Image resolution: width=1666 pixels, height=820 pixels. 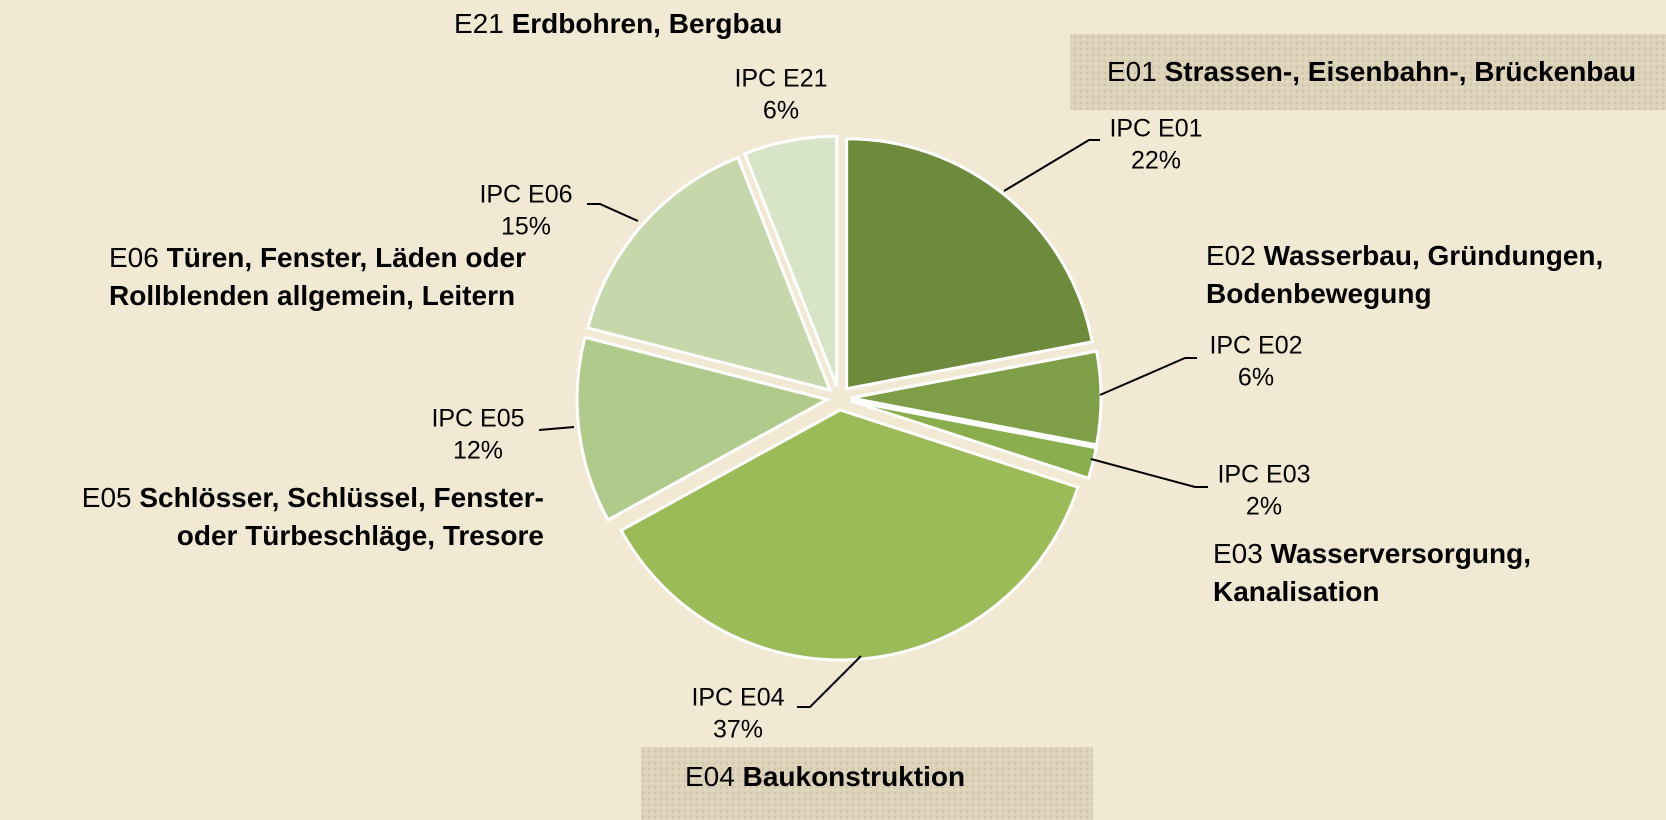 I want to click on data-label-category: IPC E21, so click(x=780, y=79).